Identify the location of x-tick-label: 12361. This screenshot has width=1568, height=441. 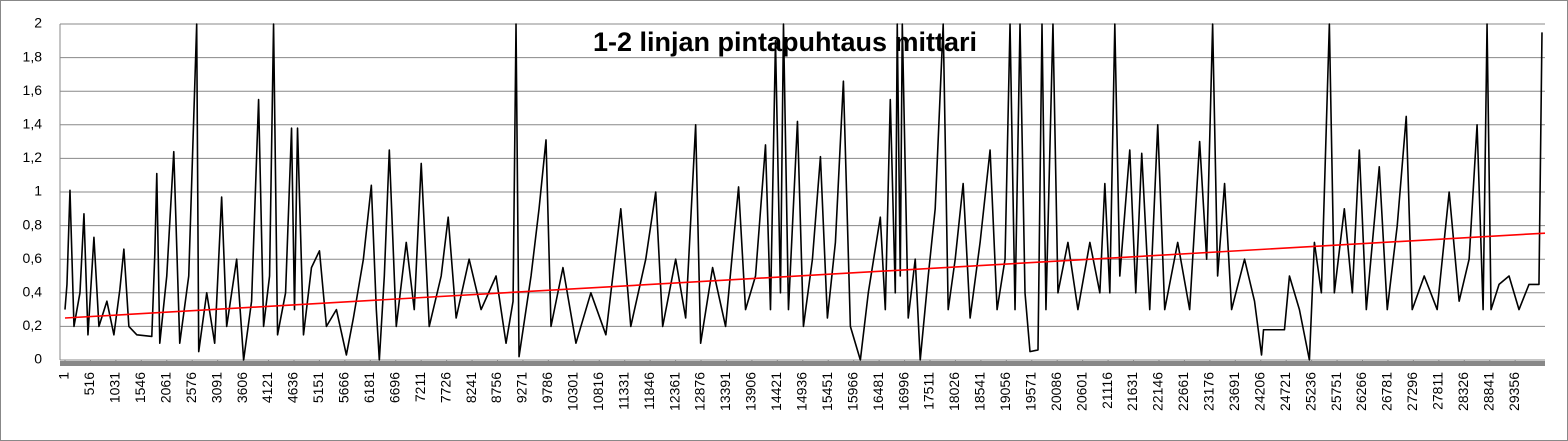
(674, 391).